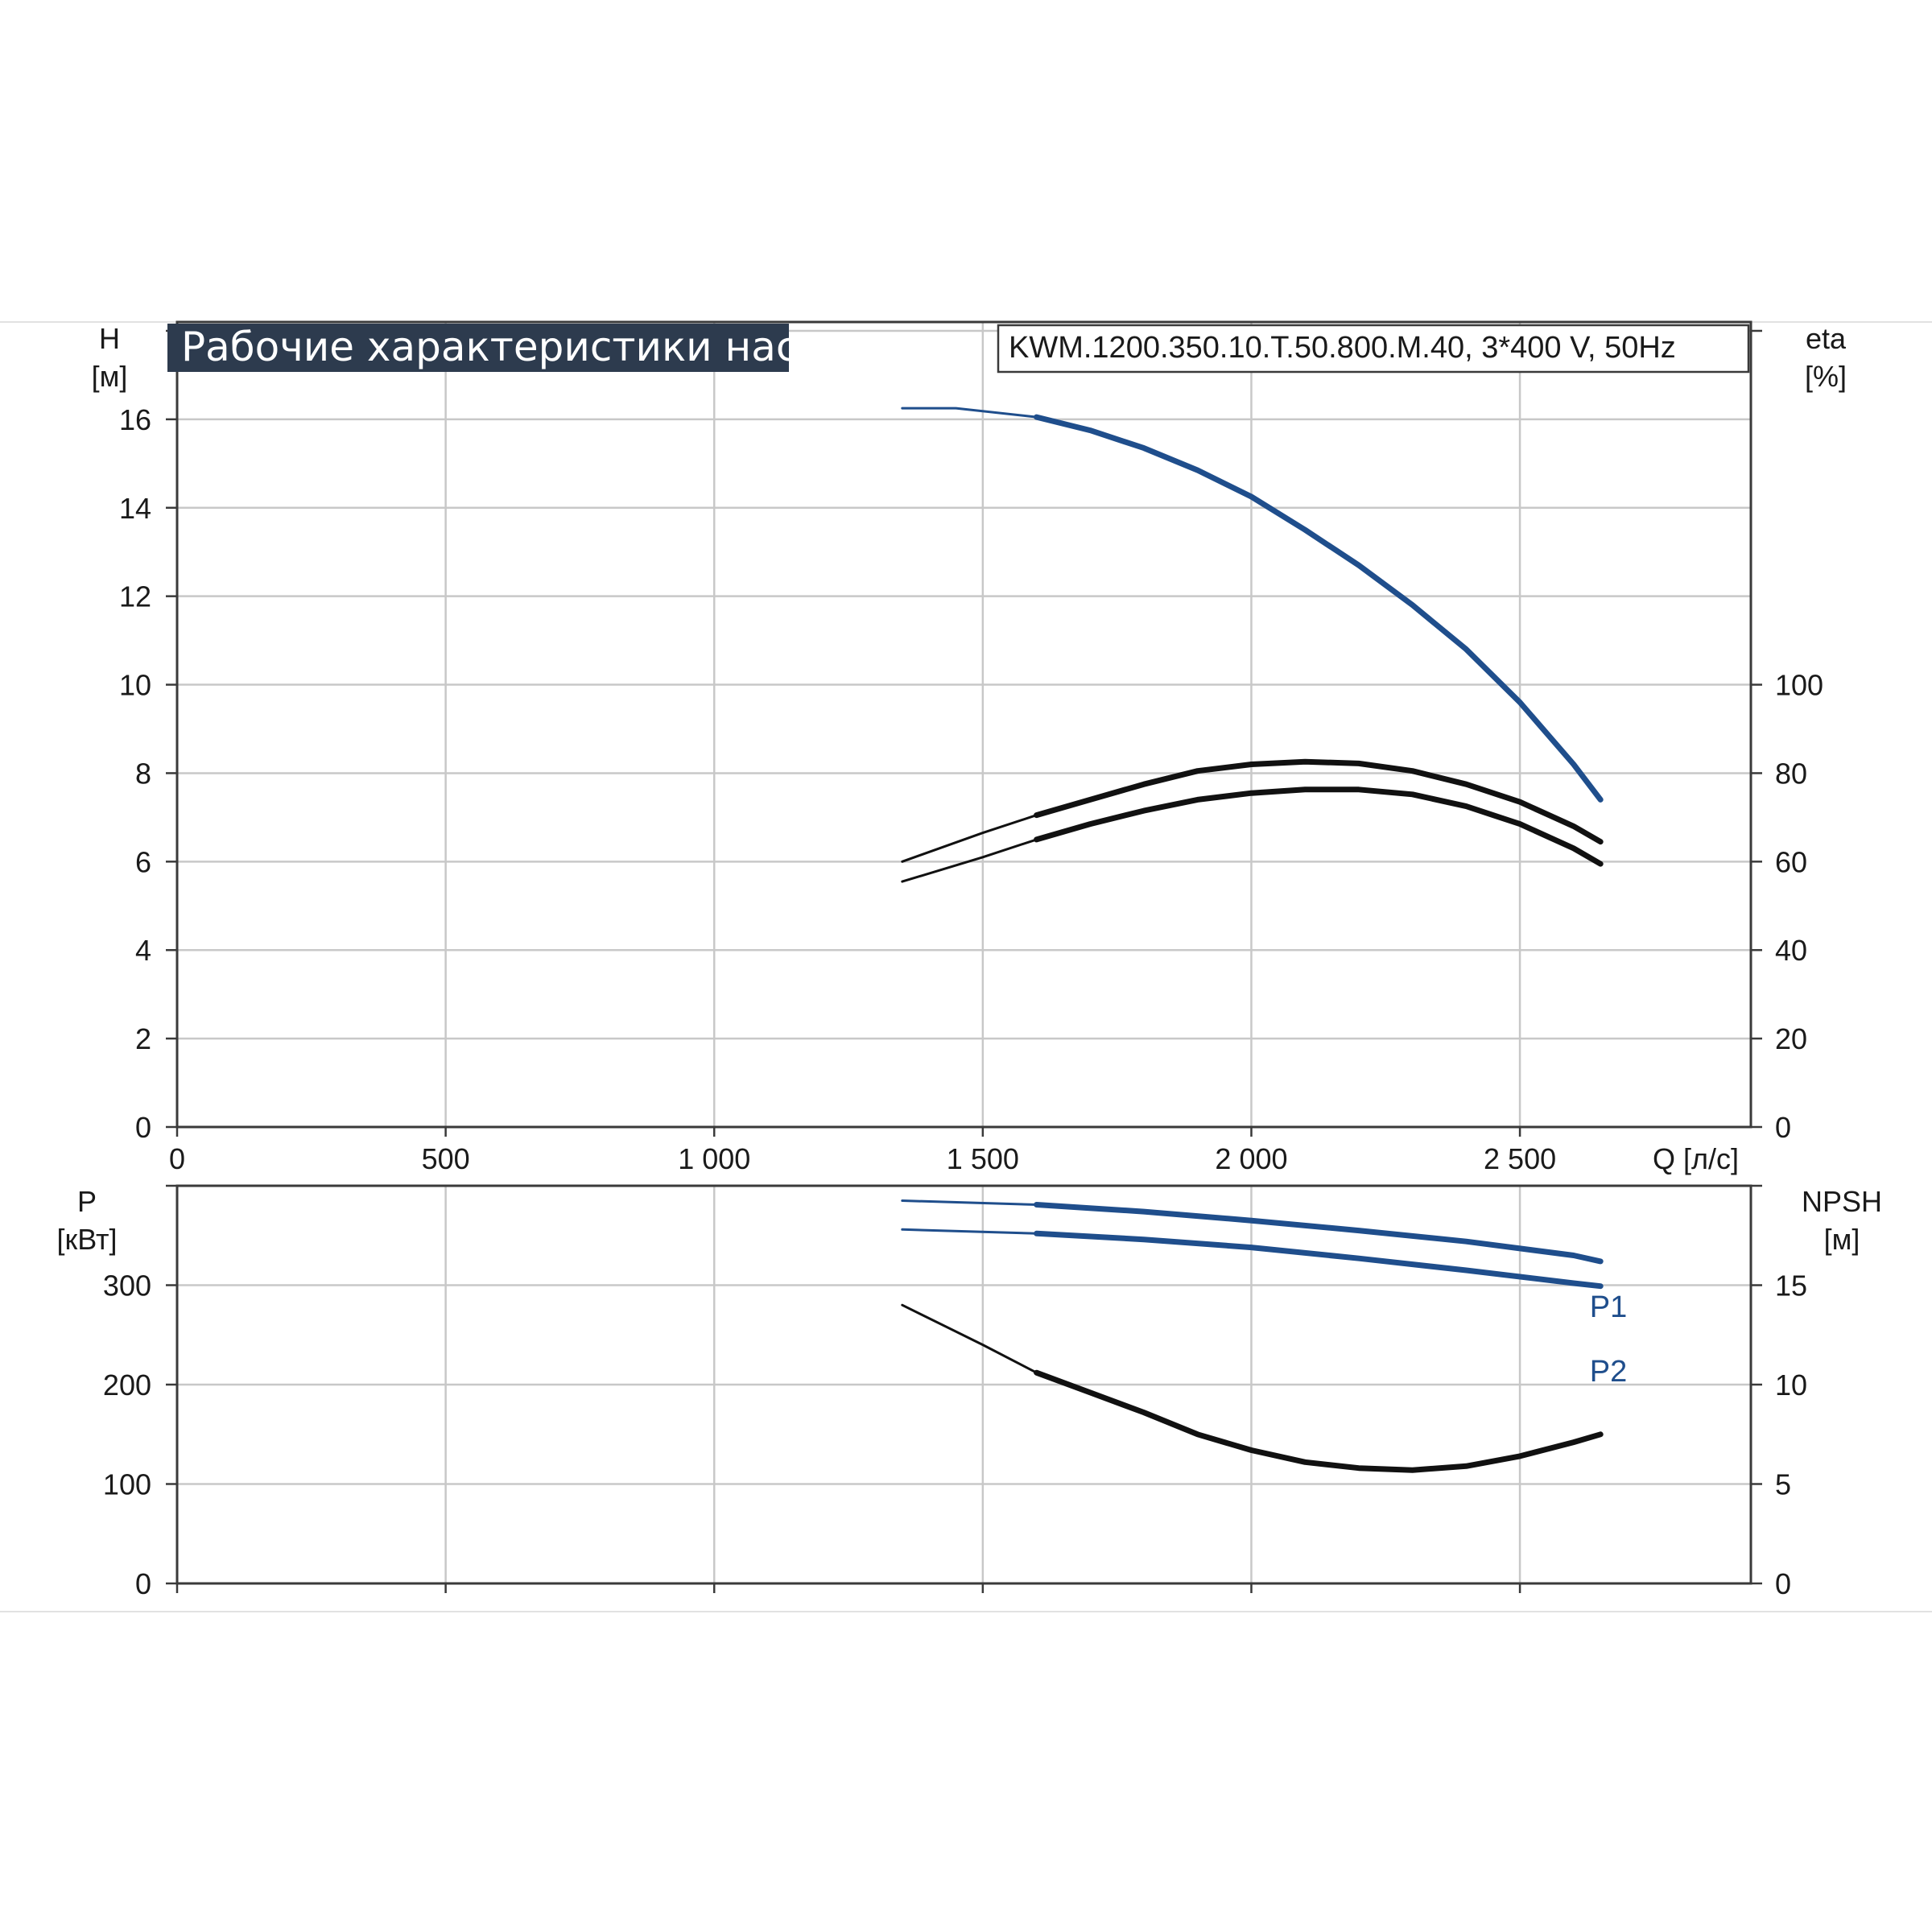  What do you see at coordinates (1791, 1038) in the screenshot?
I see `top-right-tick-label-1: 20` at bounding box center [1791, 1038].